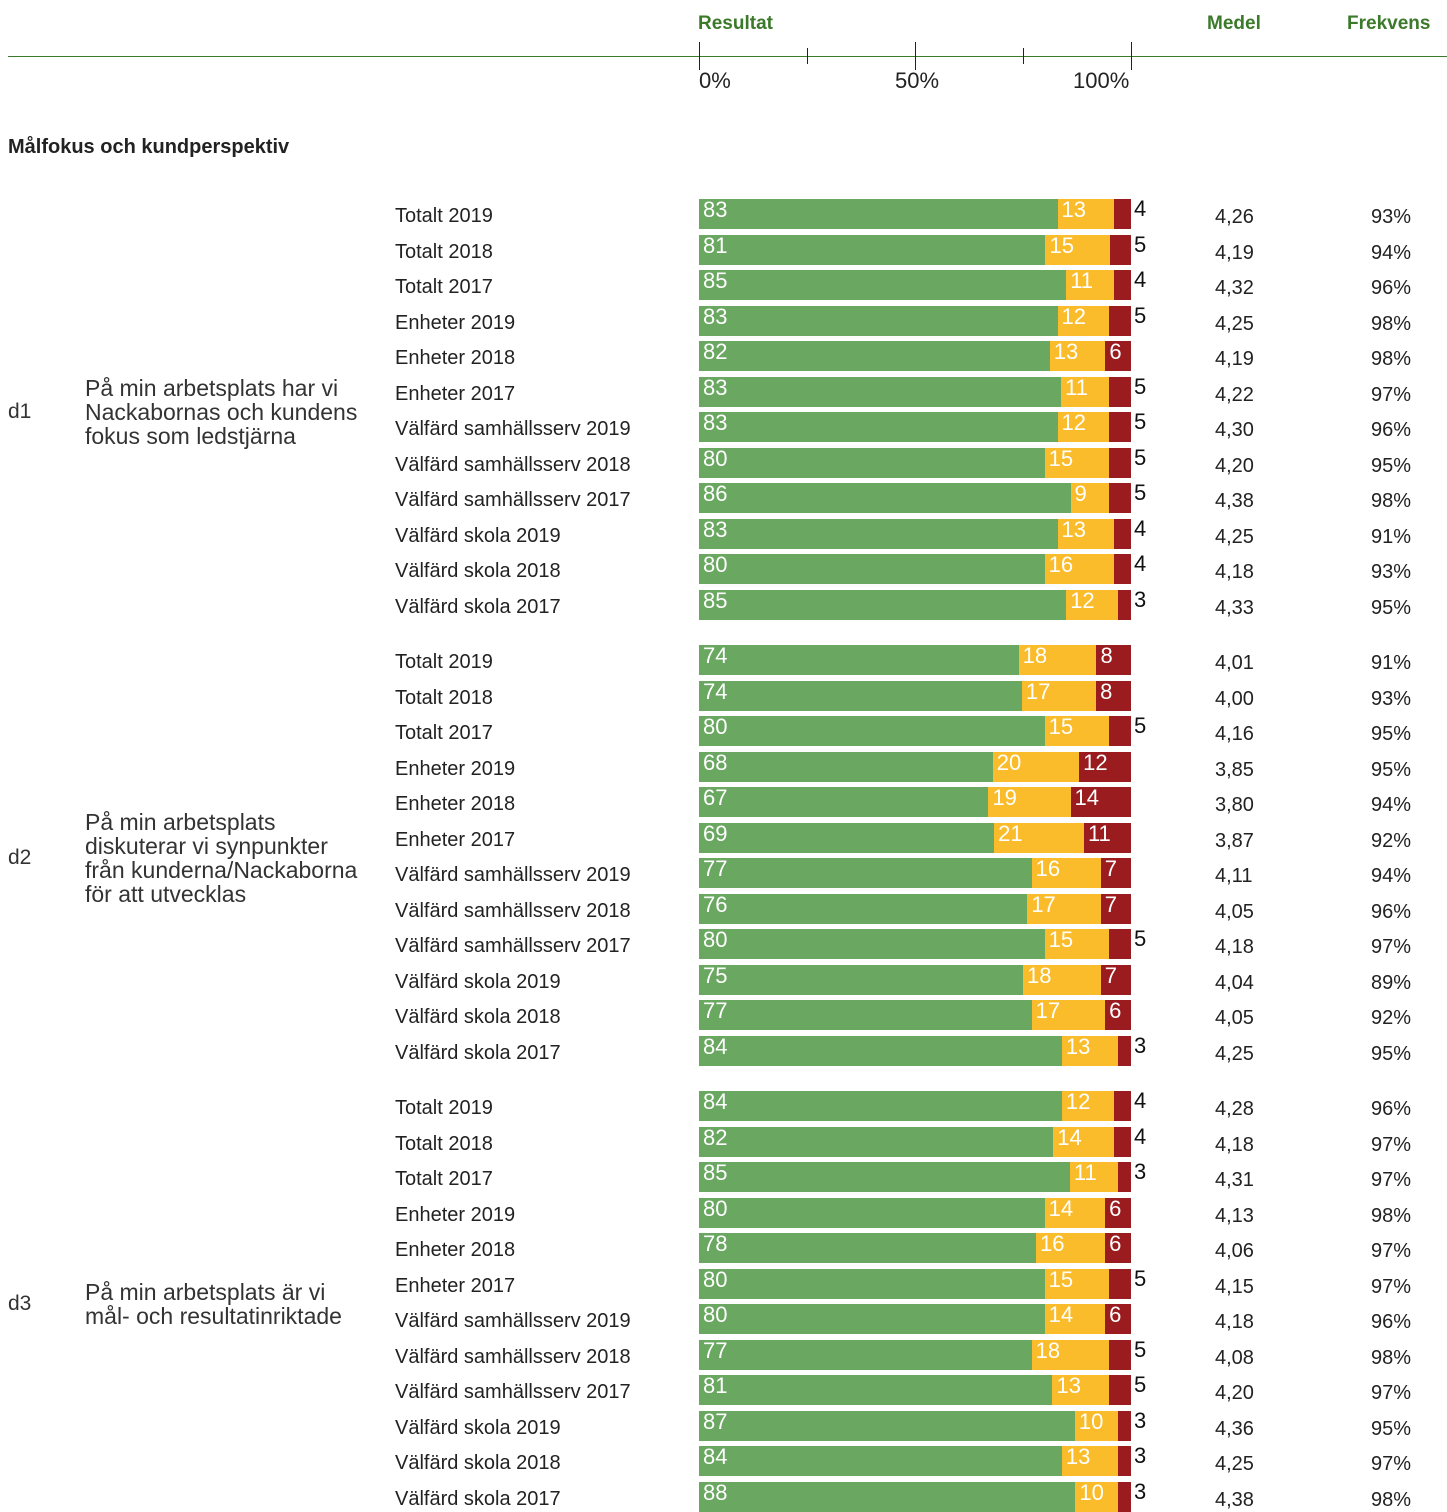  Describe the element at coordinates (1140, 528) in the screenshot. I see `data-label: 4` at that location.